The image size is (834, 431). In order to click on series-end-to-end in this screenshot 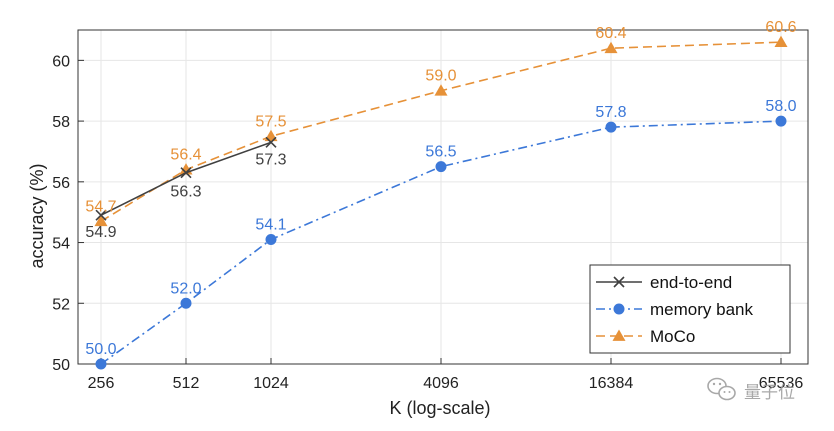, I will do `click(186, 178)`.